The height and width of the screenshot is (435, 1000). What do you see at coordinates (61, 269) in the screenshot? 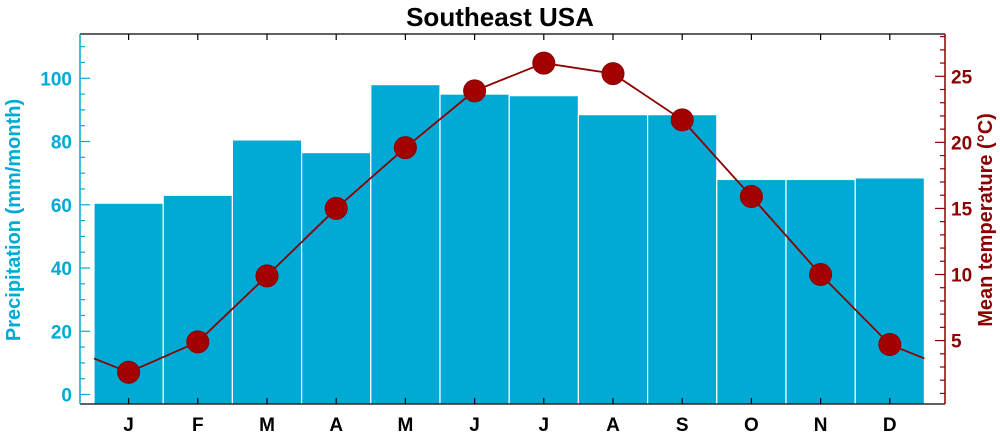
I see `left-axis-tick-label: 40` at bounding box center [61, 269].